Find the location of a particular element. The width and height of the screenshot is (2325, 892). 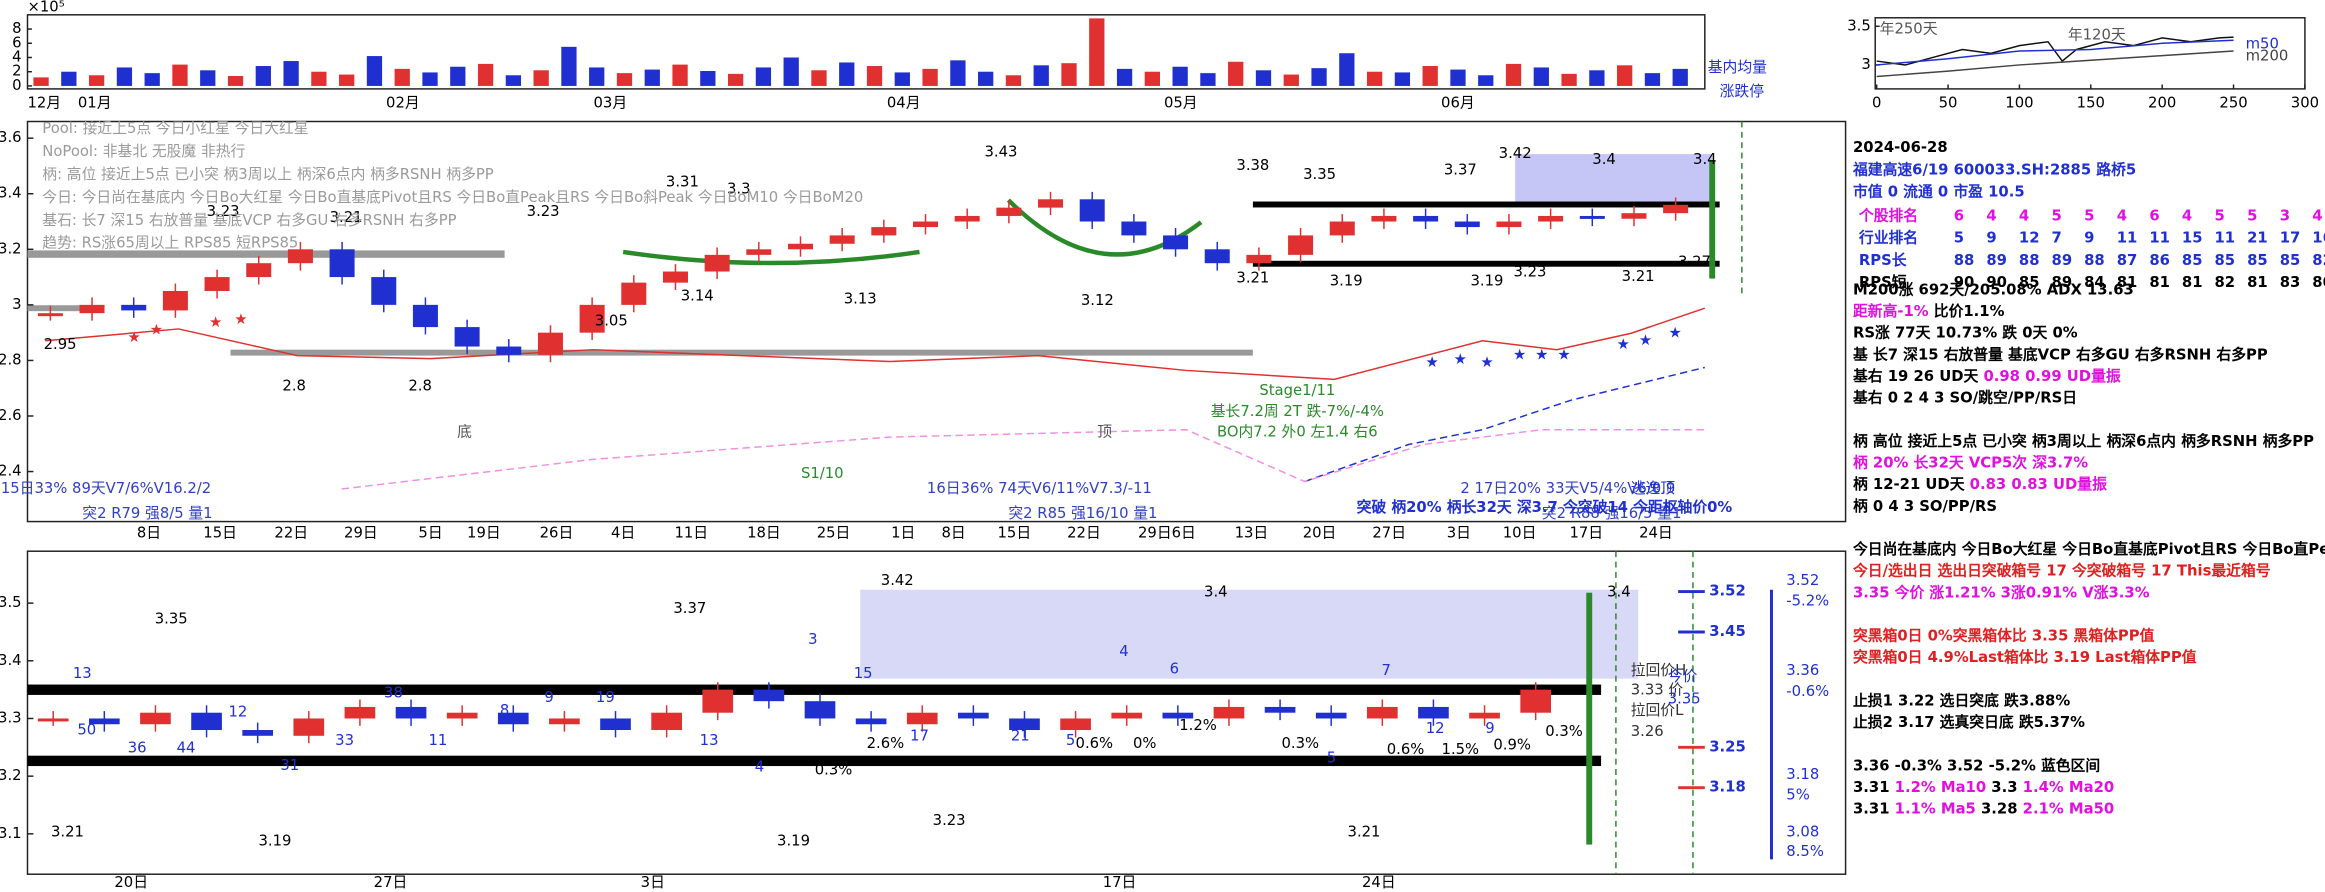

count-label: 21 is located at coordinates (1020, 735).